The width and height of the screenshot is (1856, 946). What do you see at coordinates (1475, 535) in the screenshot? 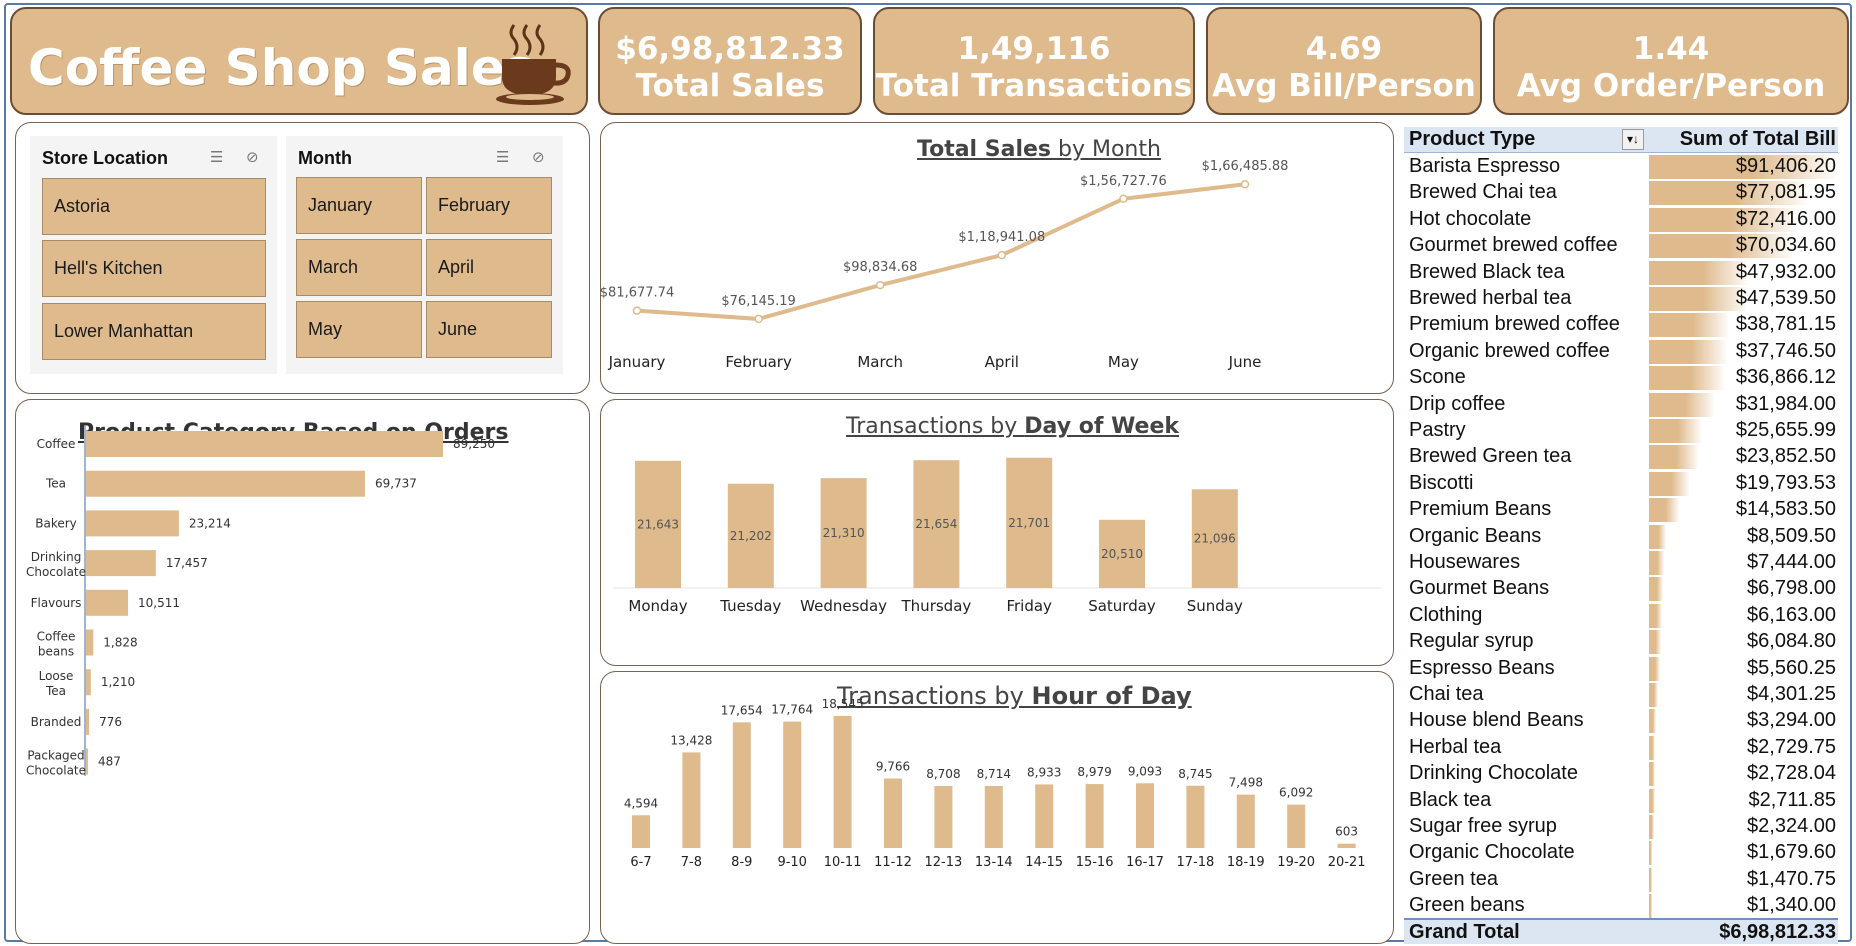
I see `product-type-cell: Organic Beans` at bounding box center [1475, 535].